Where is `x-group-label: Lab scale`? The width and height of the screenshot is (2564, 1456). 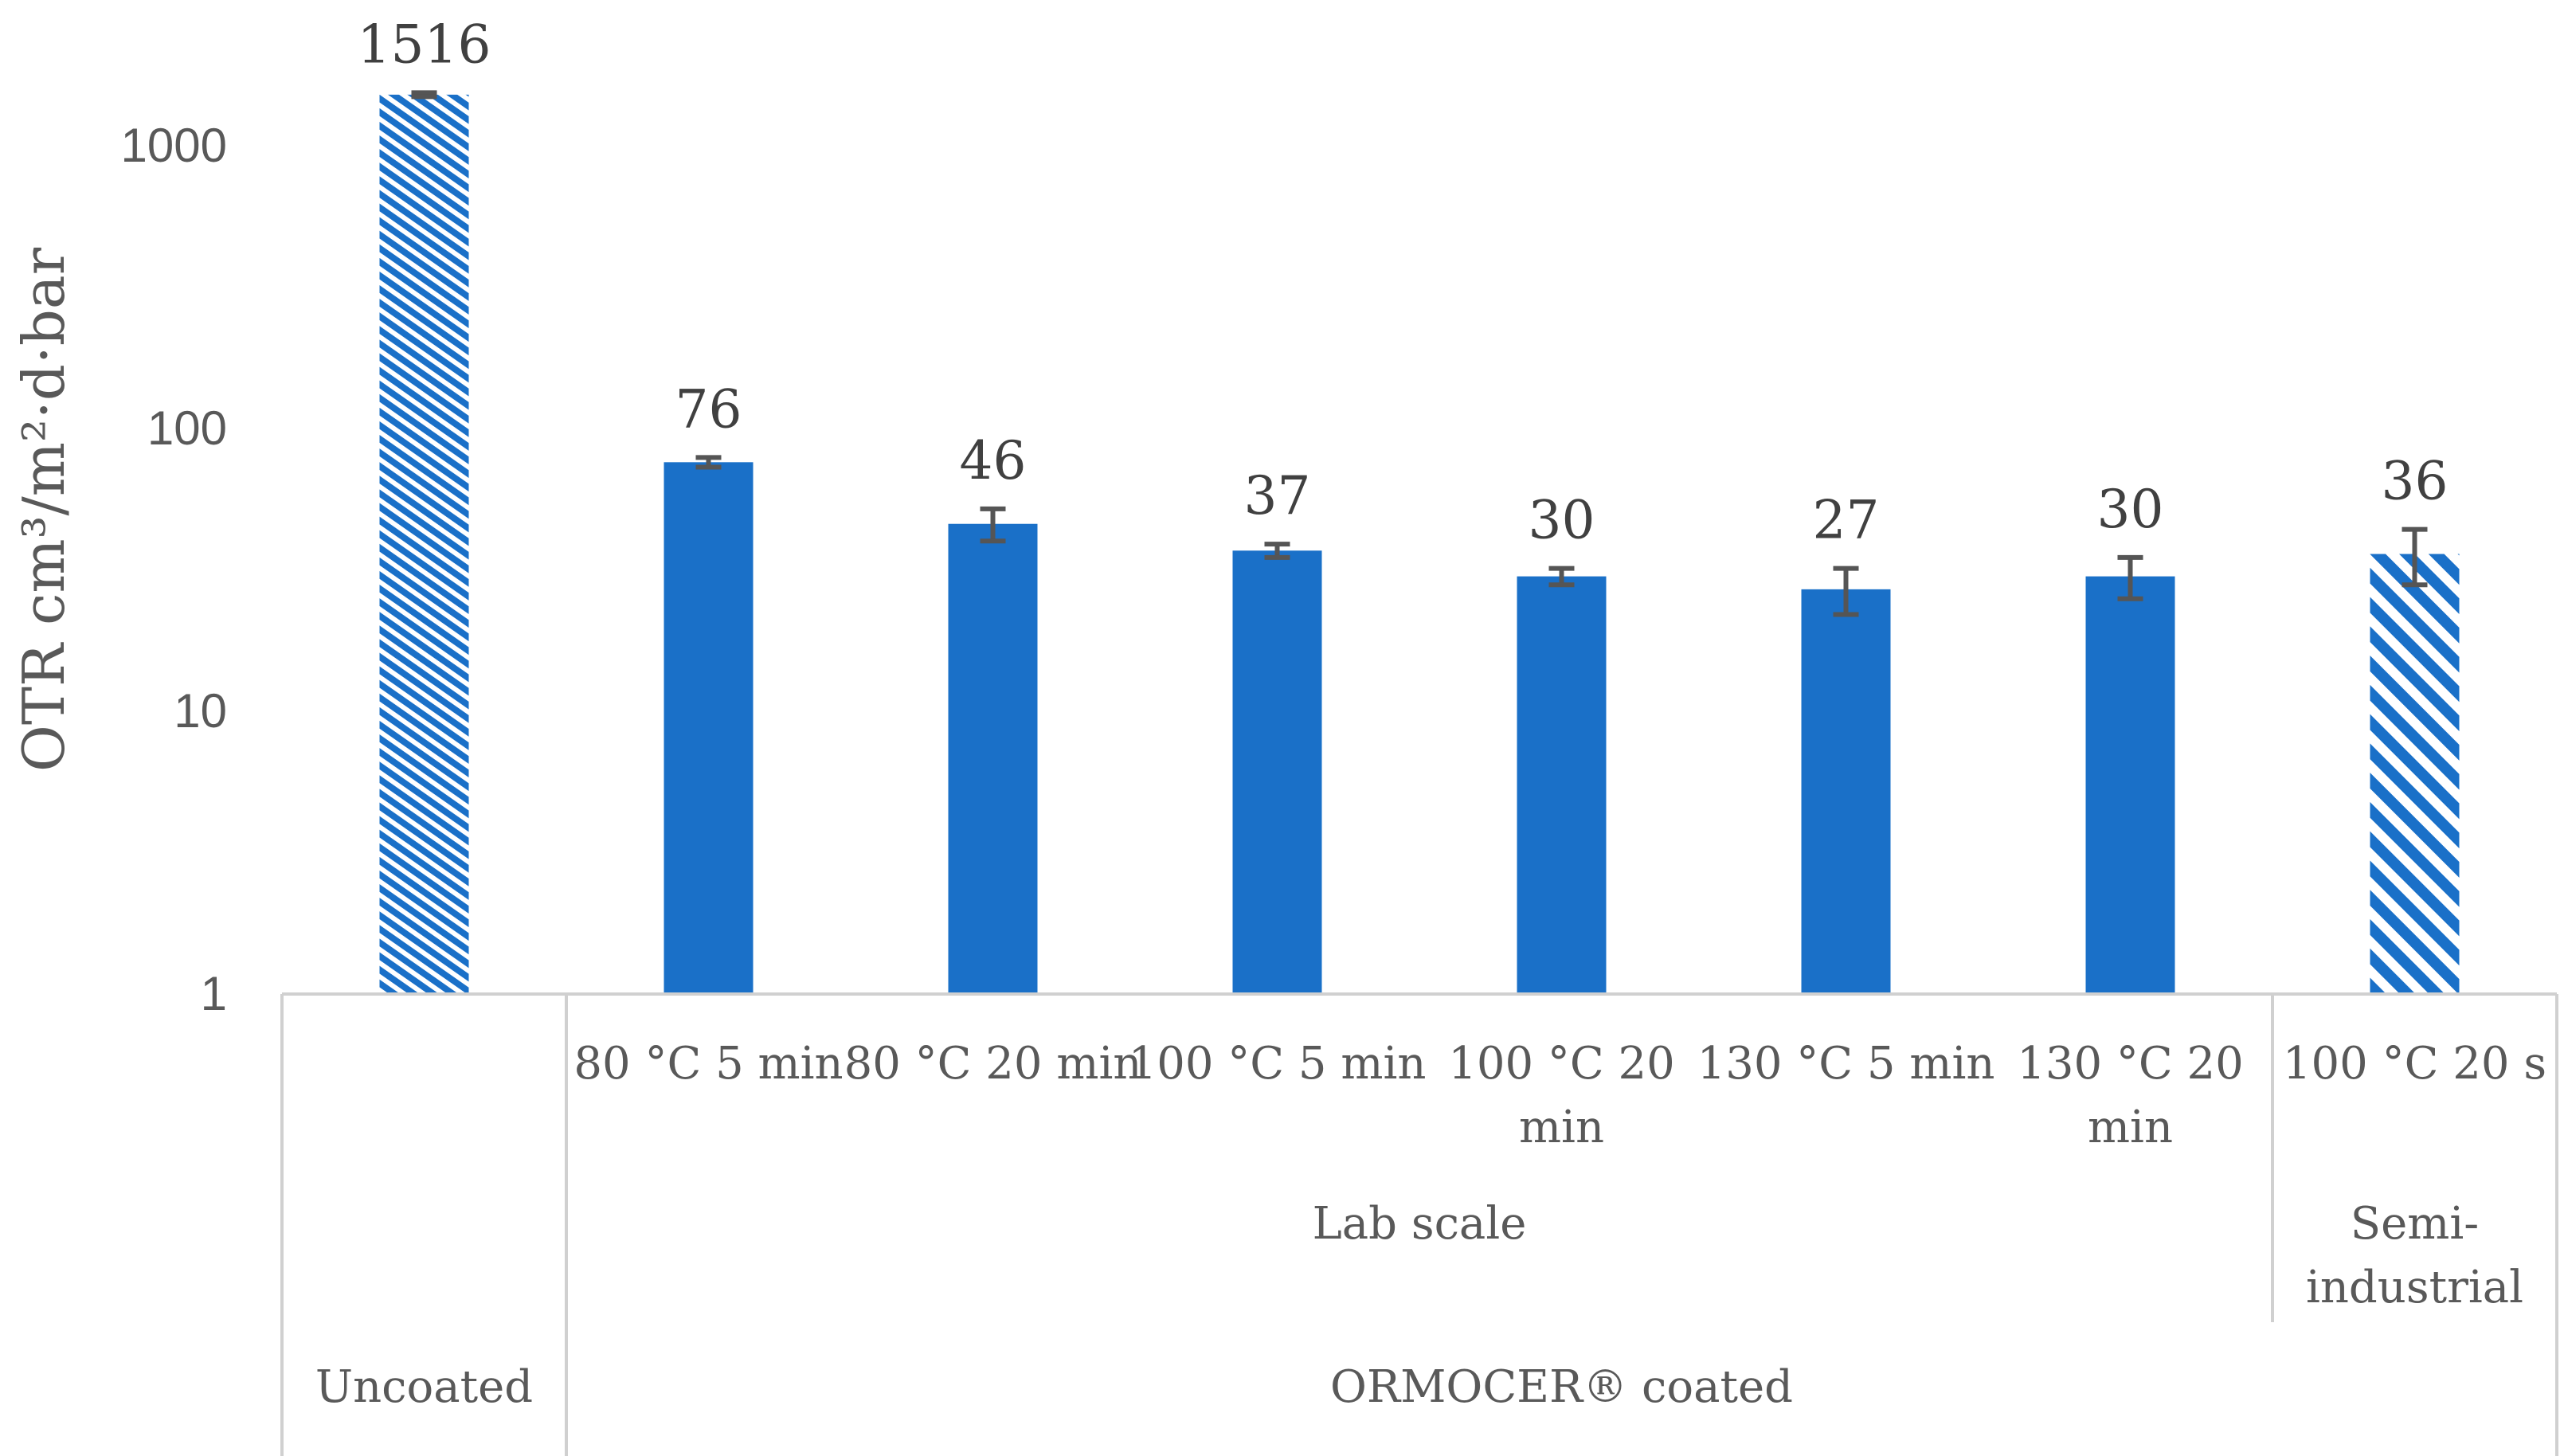 x-group-label: Lab scale is located at coordinates (1420, 1224).